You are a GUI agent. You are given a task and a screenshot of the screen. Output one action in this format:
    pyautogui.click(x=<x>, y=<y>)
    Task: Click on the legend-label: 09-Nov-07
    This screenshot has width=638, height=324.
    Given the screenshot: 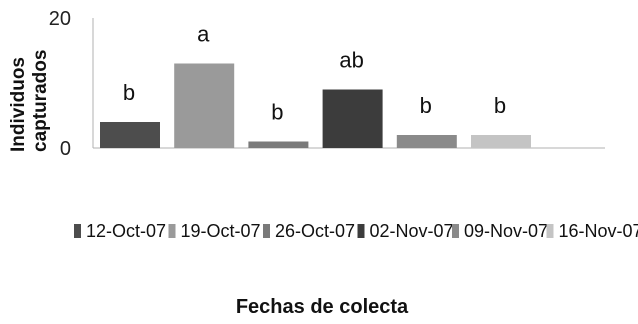 What is the action you would take?
    pyautogui.click(x=506, y=231)
    